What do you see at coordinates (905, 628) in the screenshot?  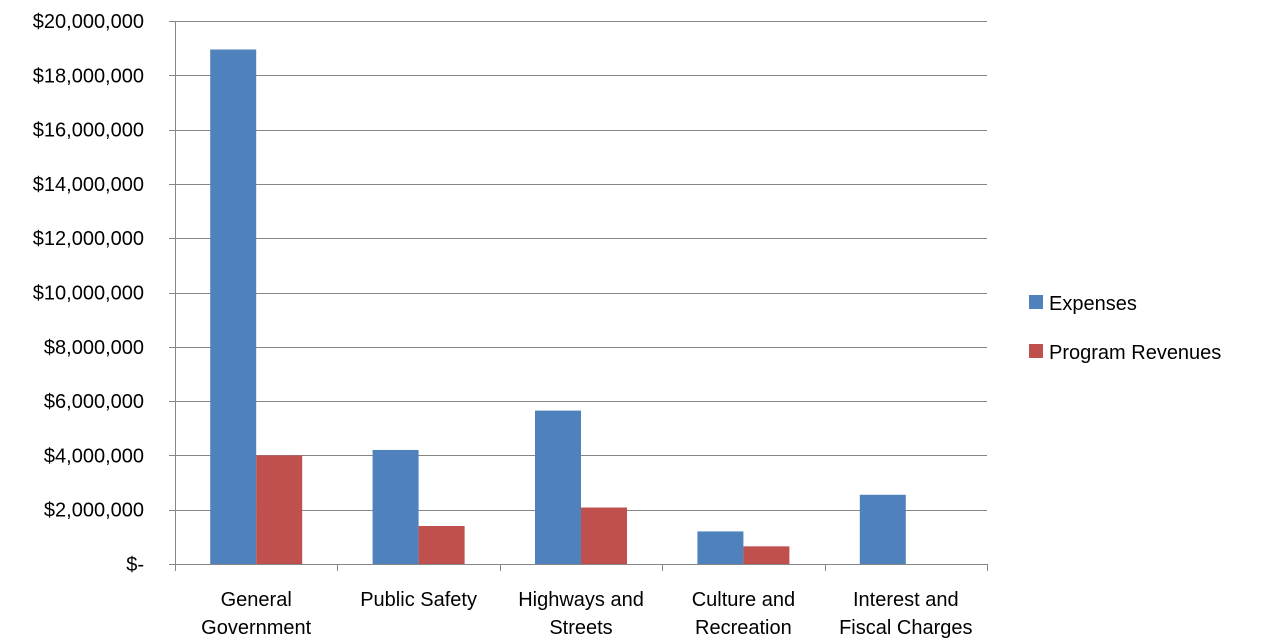 I see `x-category-label: Fiscal Charges` at bounding box center [905, 628].